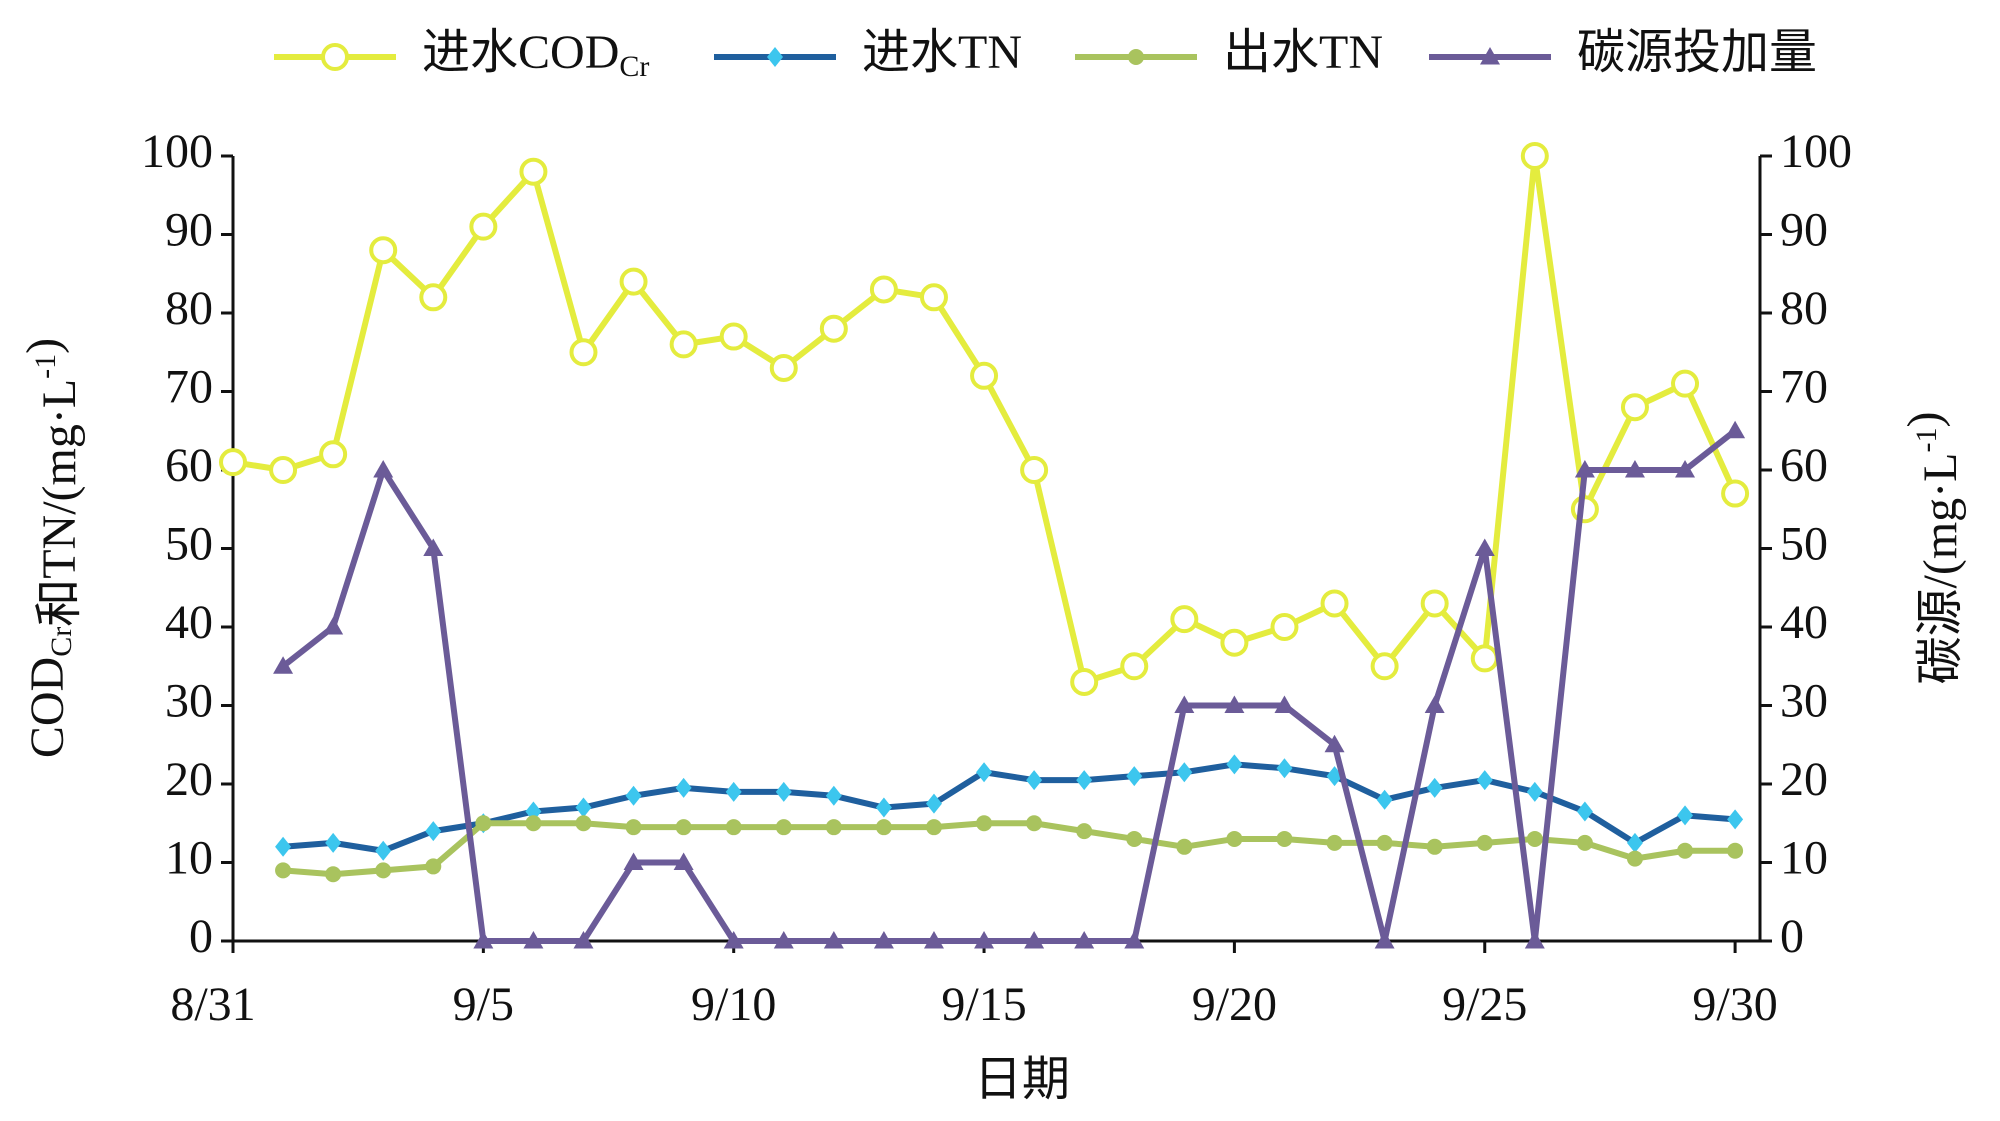 The image size is (2000, 1121). What do you see at coordinates (189, 701) in the screenshot?
I see `y-tick-label: 30` at bounding box center [189, 701].